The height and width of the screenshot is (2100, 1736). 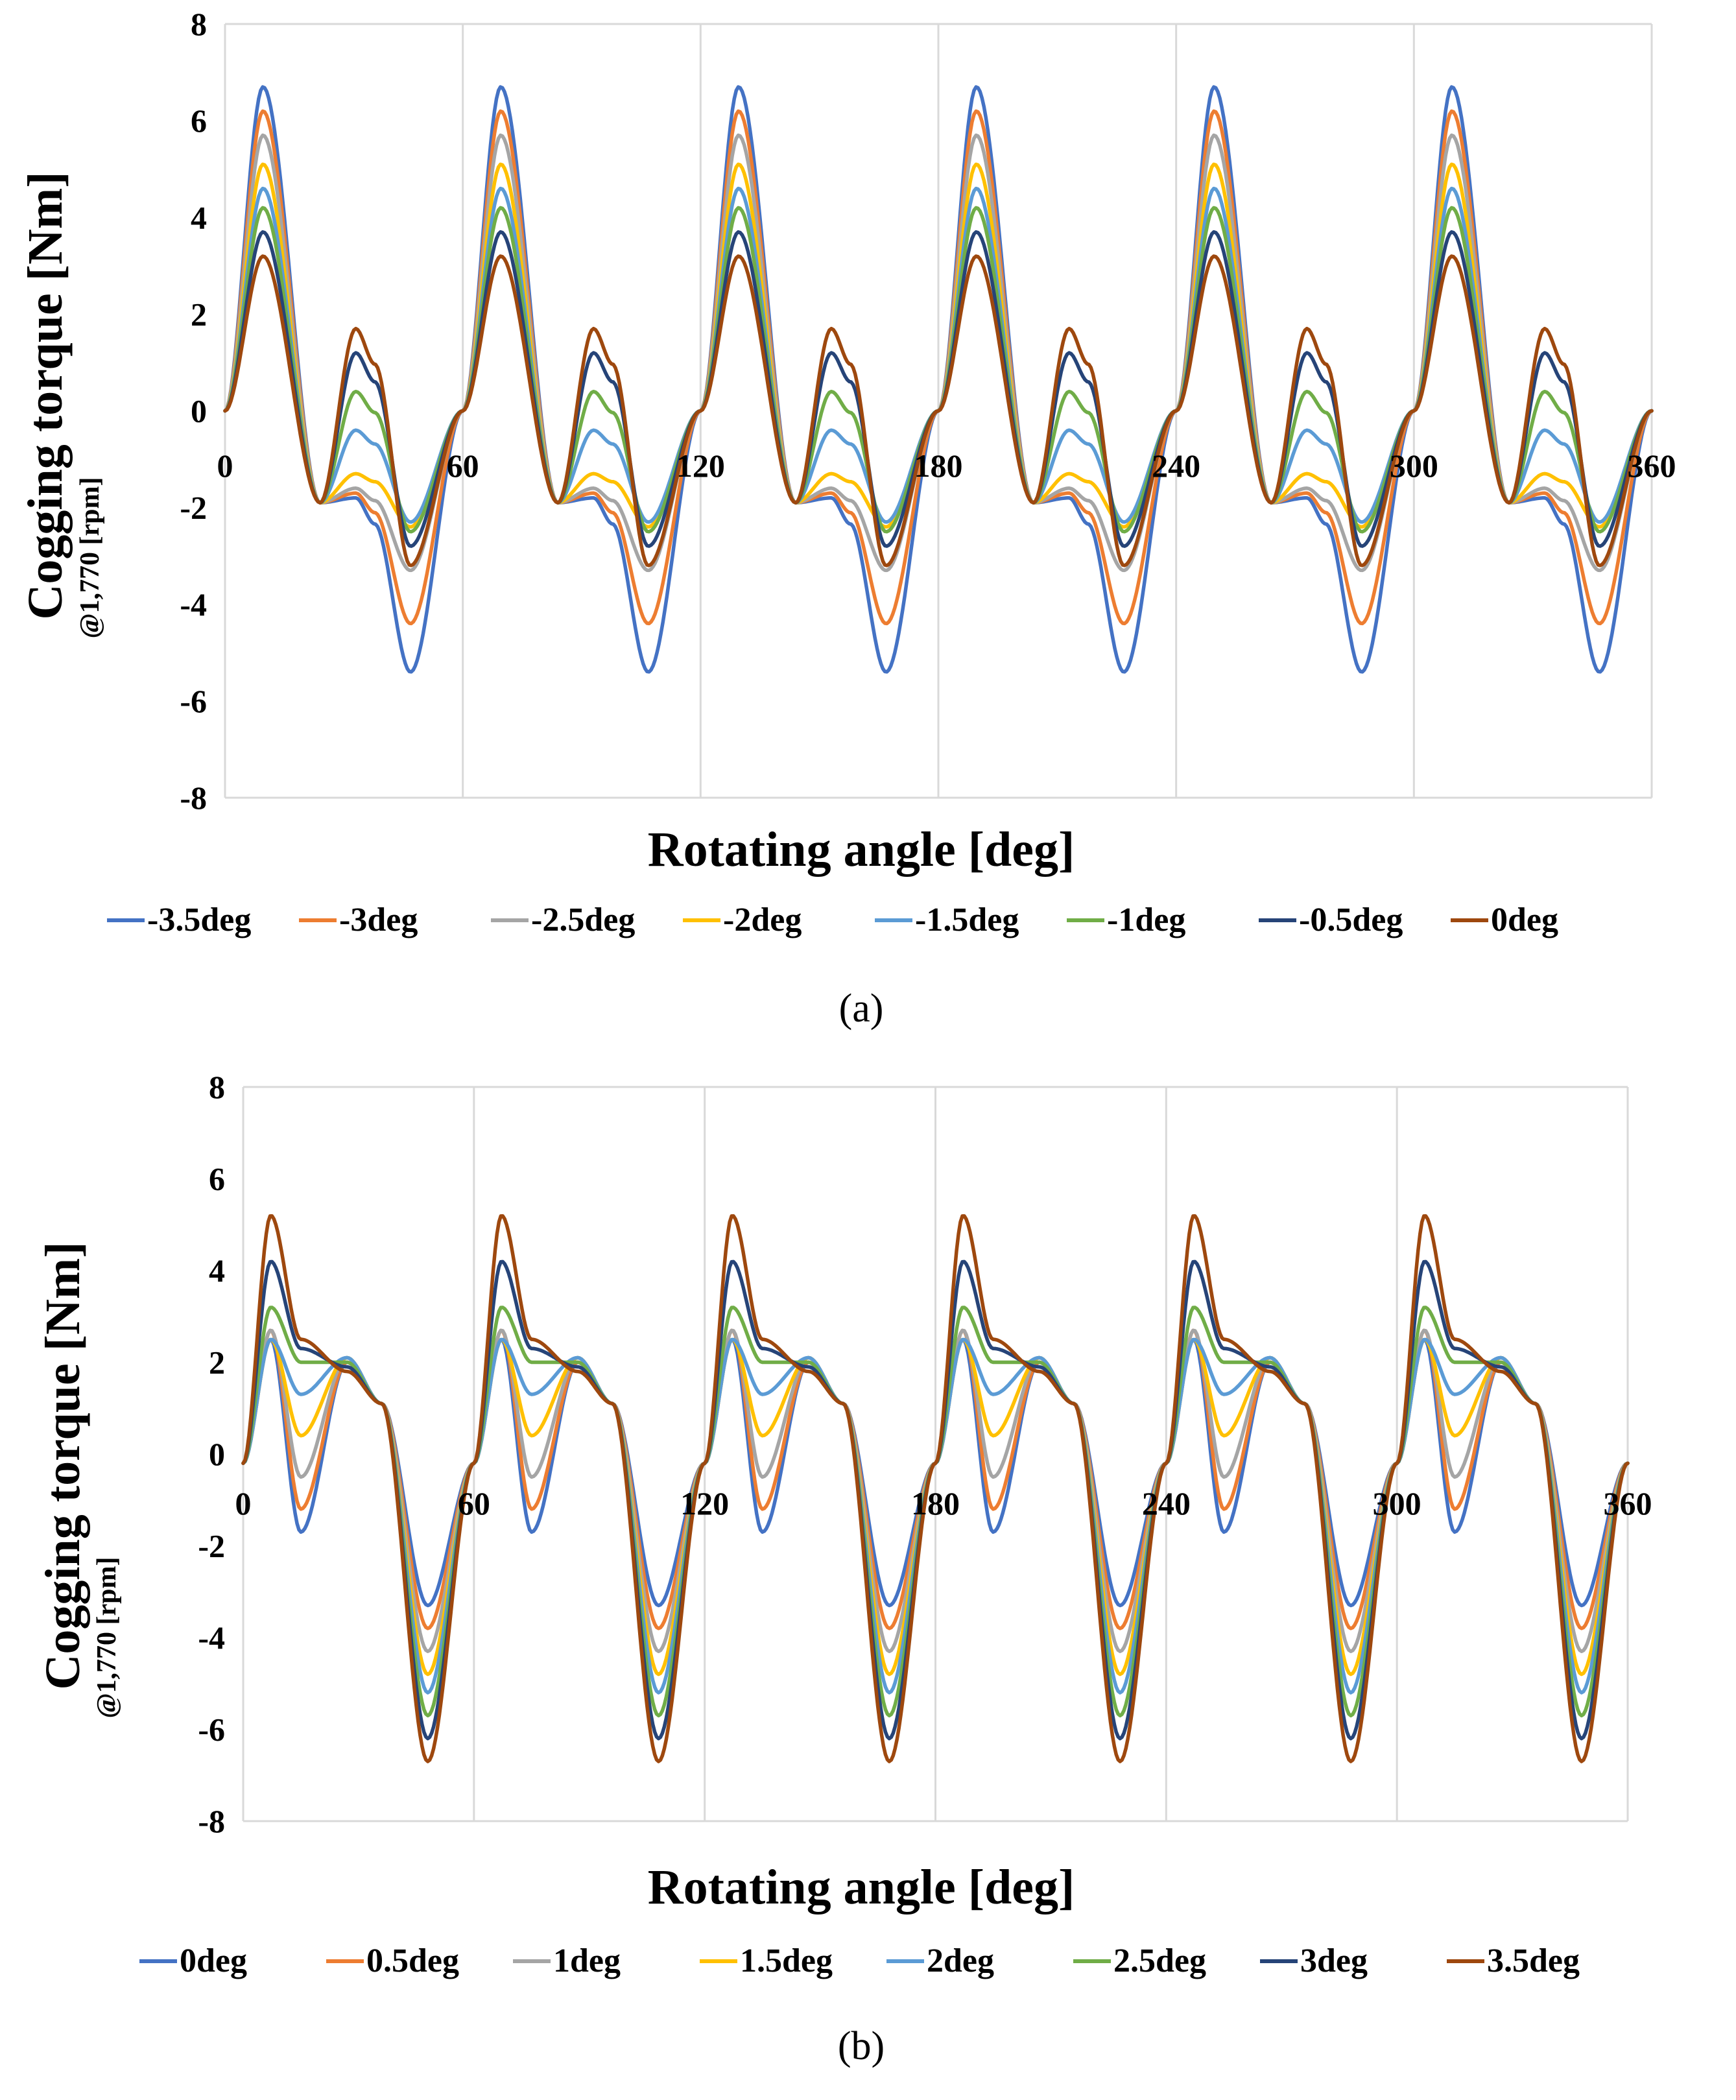 I want to click on y-tick-labels-b: 8 6 4 2 0 -2 -4 -6 -8, so click(x=211, y=1454).